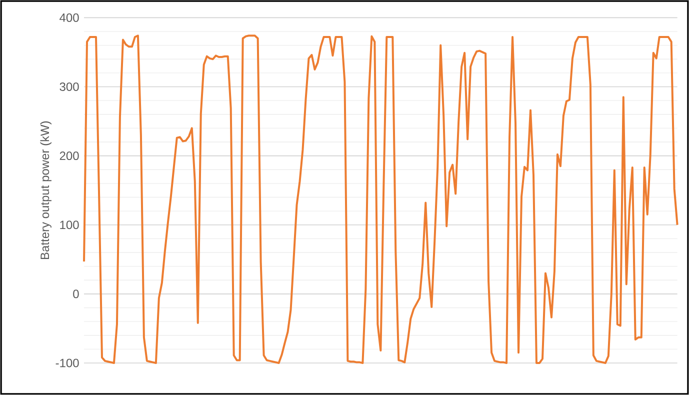 The image size is (689, 395). What do you see at coordinates (67, 363) in the screenshot?
I see `y-tick-label: -100` at bounding box center [67, 363].